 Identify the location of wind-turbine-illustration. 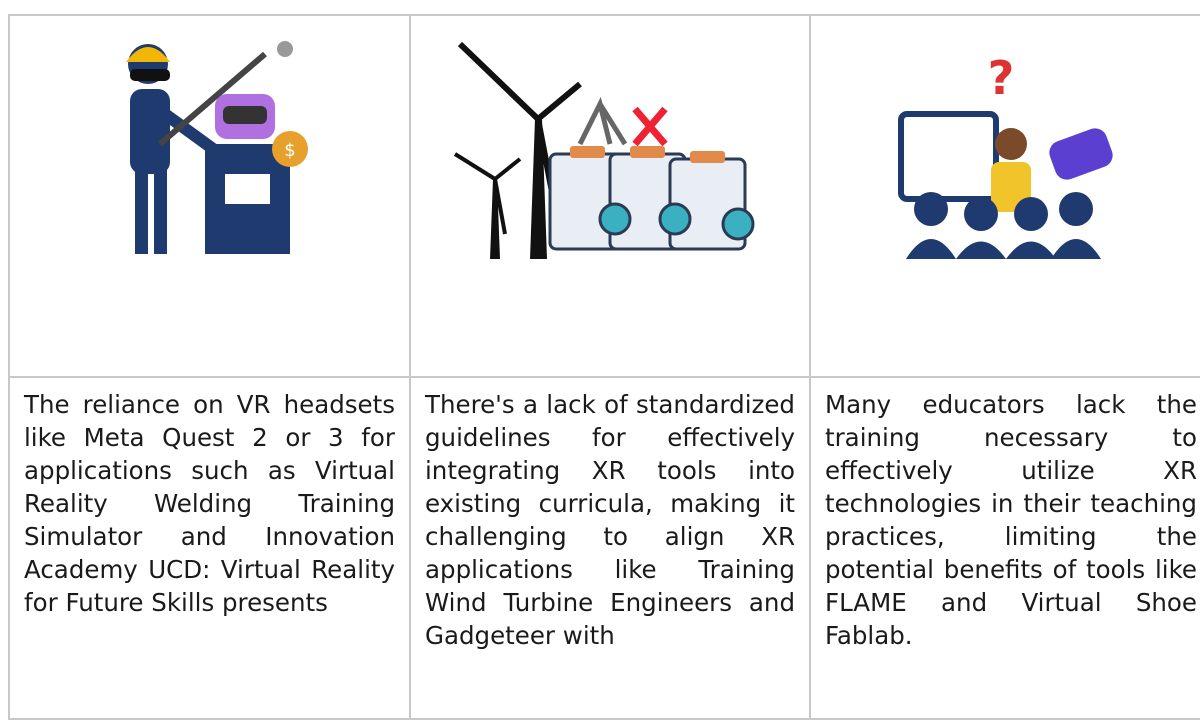
(604, 150).